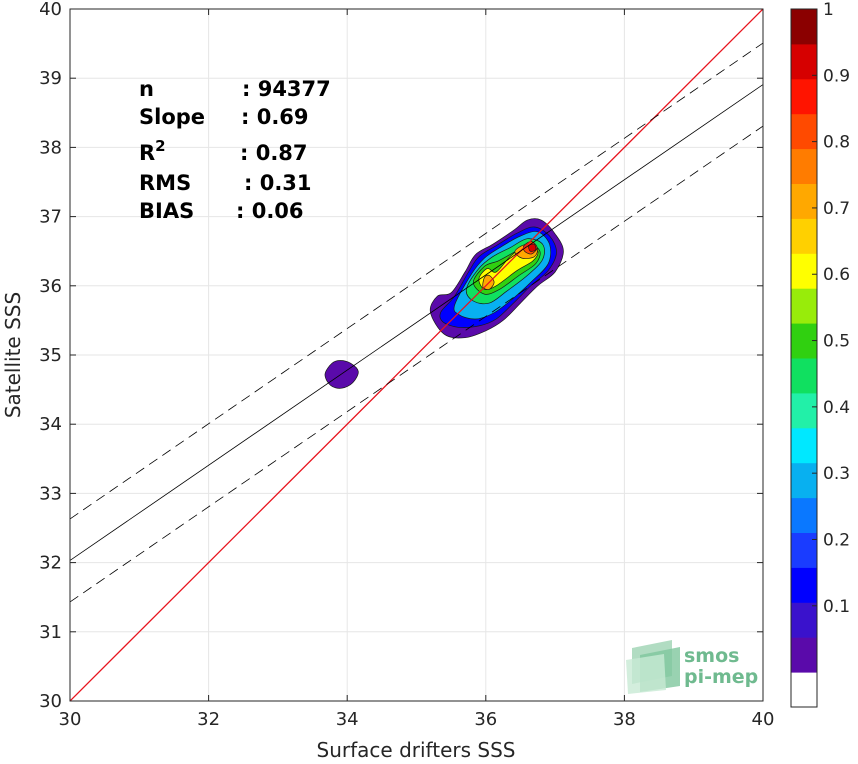 This screenshot has height=764, width=858. Describe the element at coordinates (721, 677) in the screenshot. I see `logo-text-pi-mep: pi-mep` at that location.